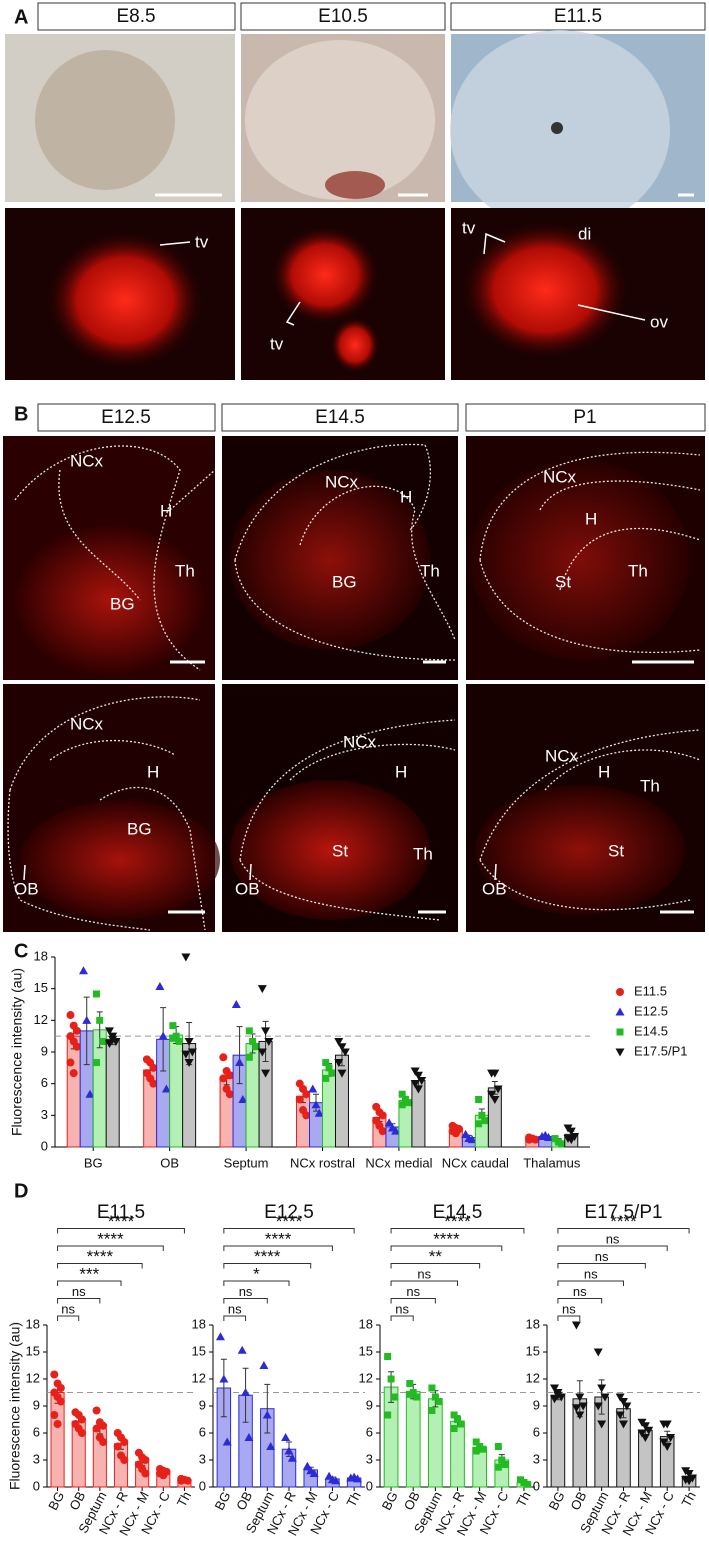  Describe the element at coordinates (121, 1212) in the screenshot. I see `chart-title: E11.5` at that location.